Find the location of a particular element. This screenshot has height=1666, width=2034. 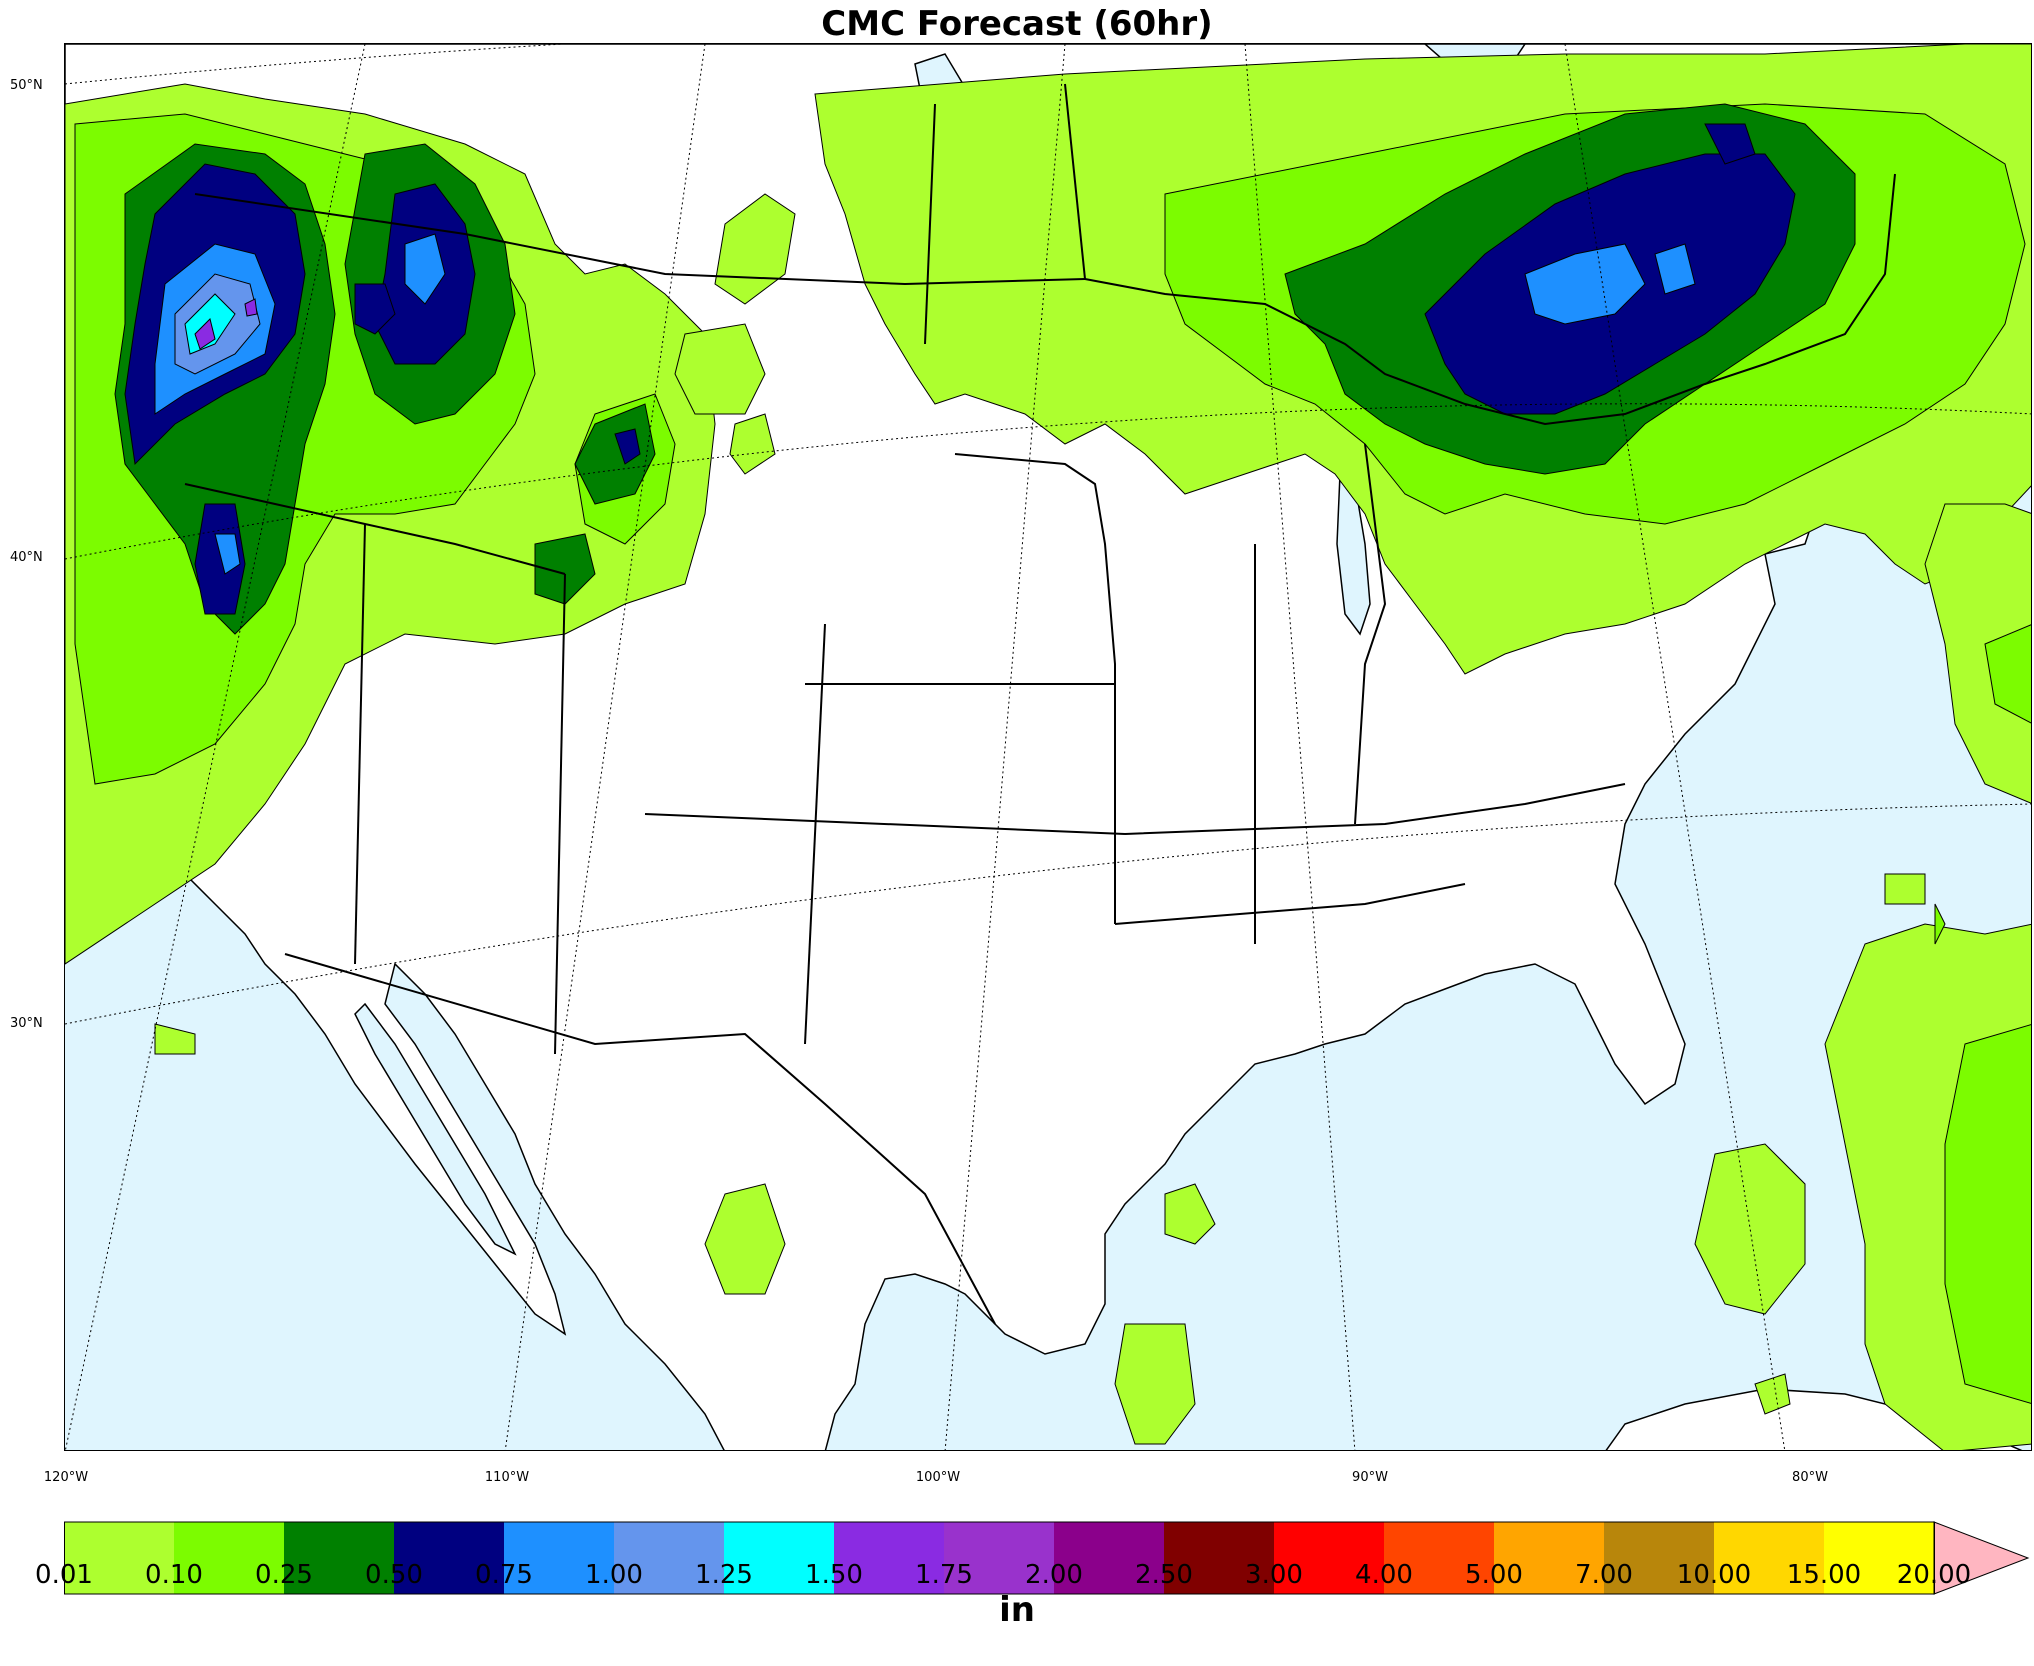

colorbar-tick-label: 0.25 is located at coordinates (284, 1575).